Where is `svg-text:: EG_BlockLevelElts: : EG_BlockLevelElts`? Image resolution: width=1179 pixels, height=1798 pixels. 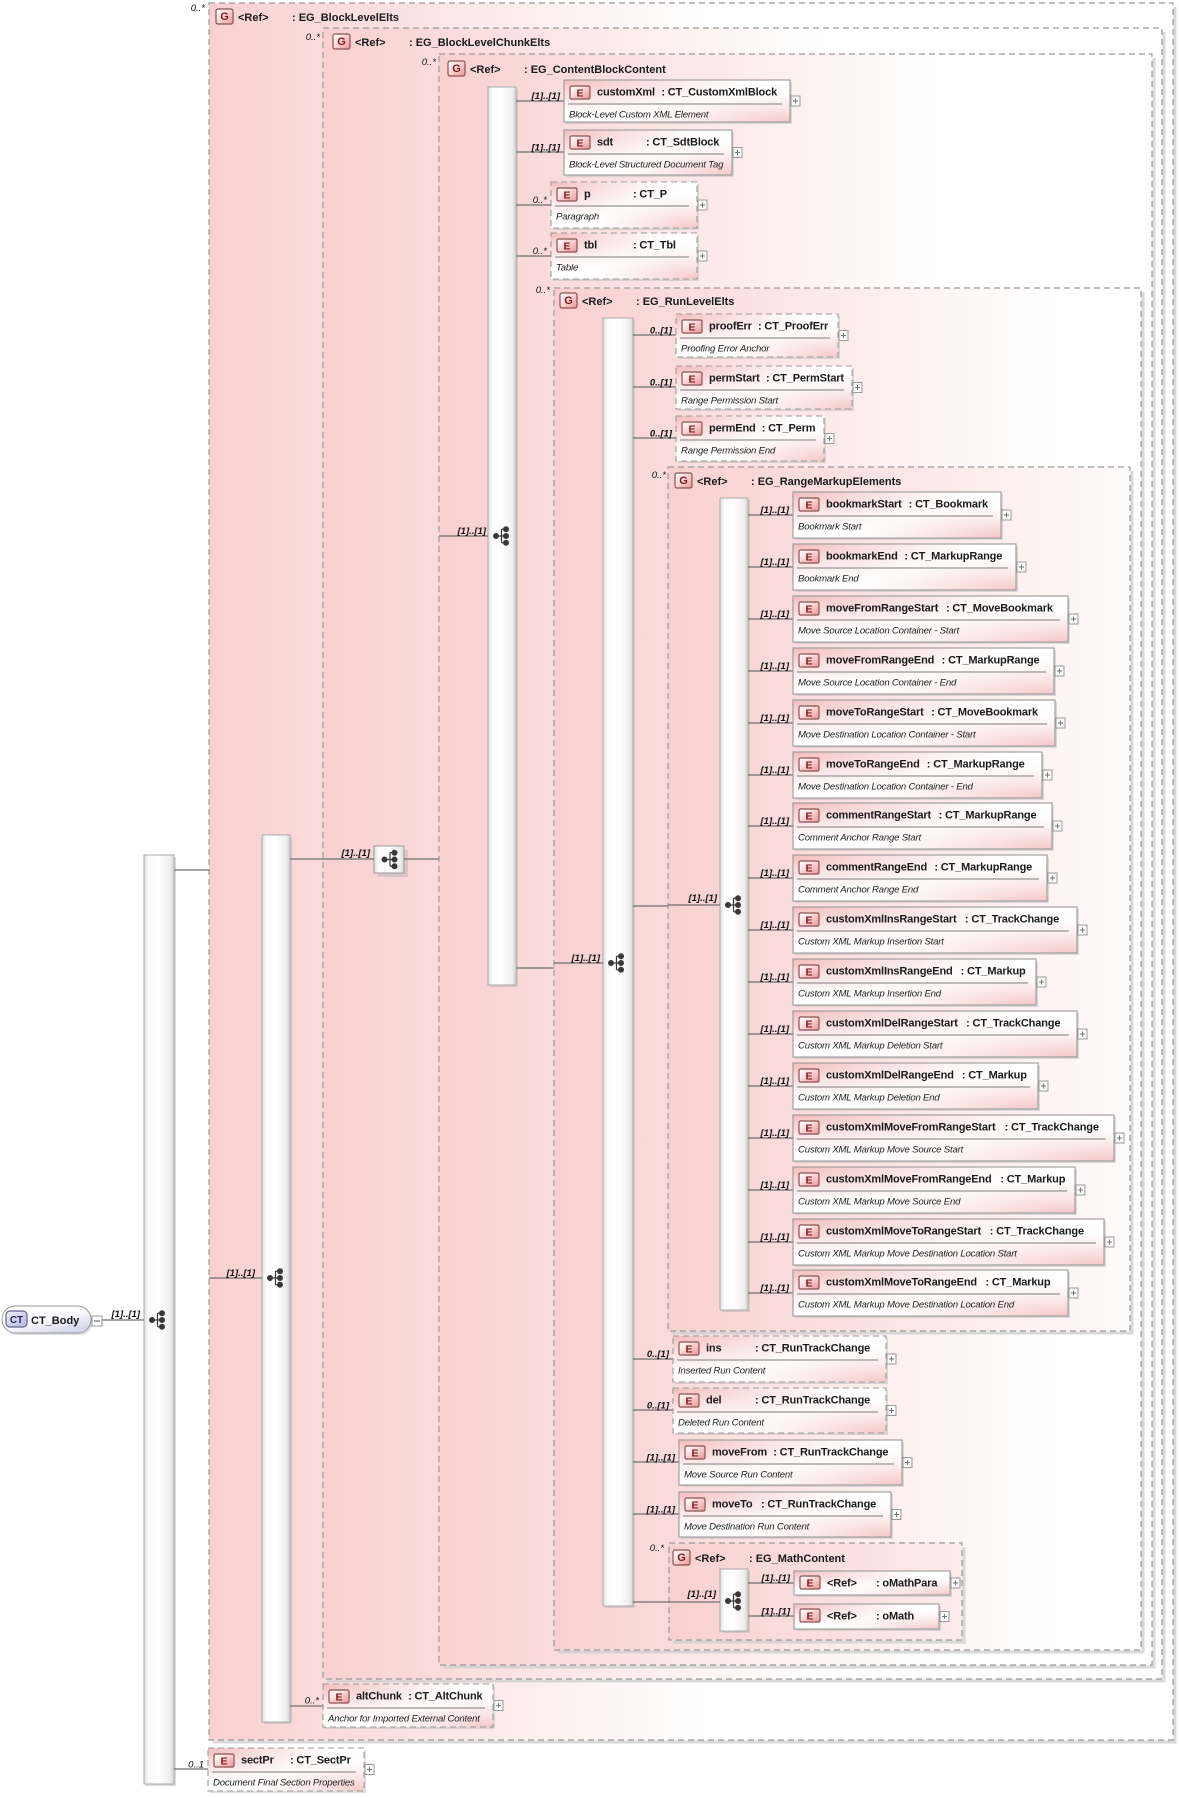 svg-text:: EG_BlockLevelElts: : EG_BlockLevelElts is located at coordinates (345, 18).